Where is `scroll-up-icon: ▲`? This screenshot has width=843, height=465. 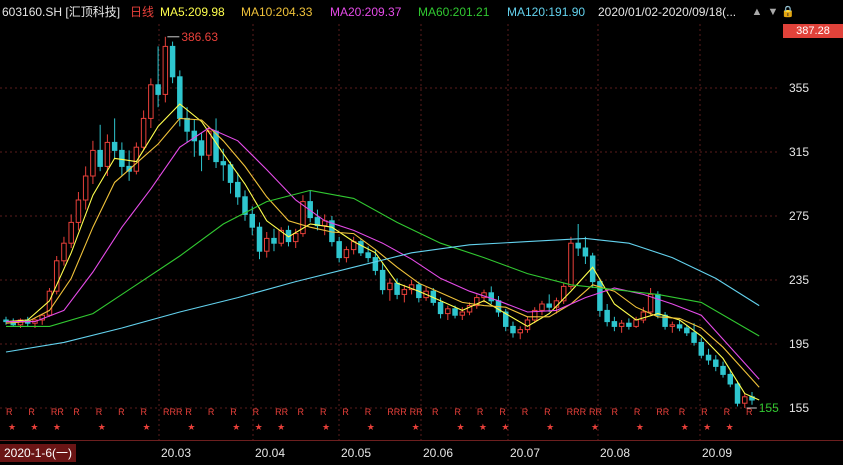
scroll-up-icon: ▲ is located at coordinates (757, 12).